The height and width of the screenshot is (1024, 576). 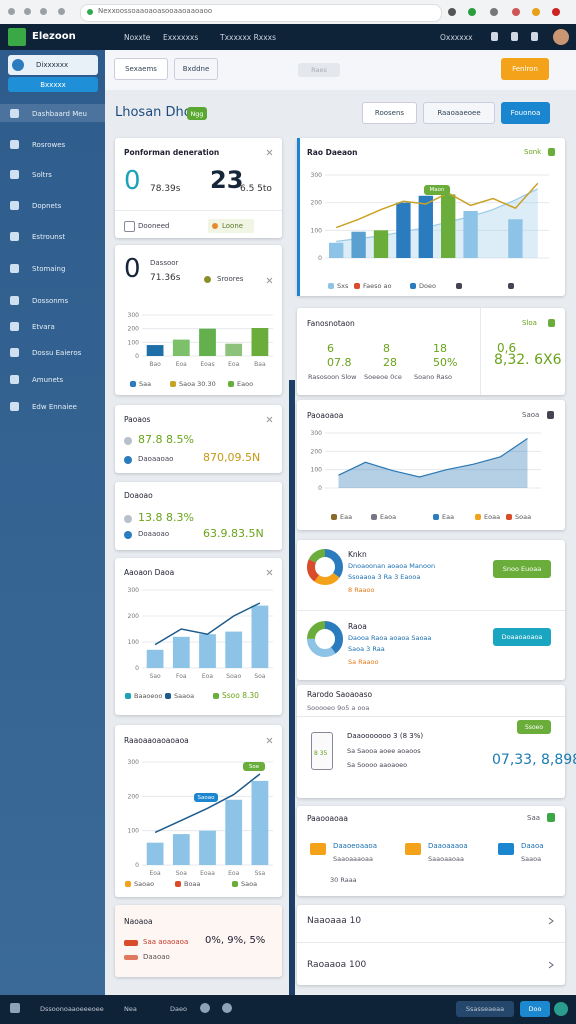 I want to click on item-title: Daaoeoaaoa, so click(x=355, y=846).